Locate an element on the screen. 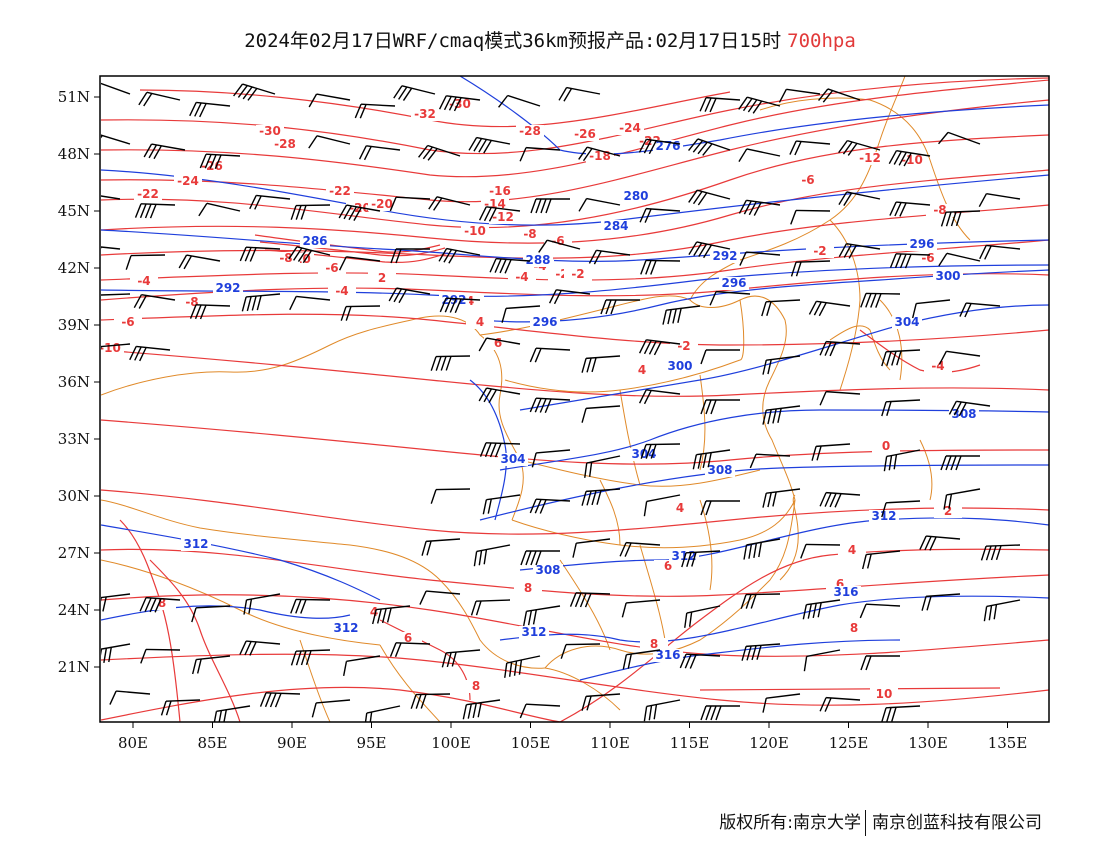 This screenshot has width=1100, height=850. temp-label: 0 is located at coordinates (886, 446).